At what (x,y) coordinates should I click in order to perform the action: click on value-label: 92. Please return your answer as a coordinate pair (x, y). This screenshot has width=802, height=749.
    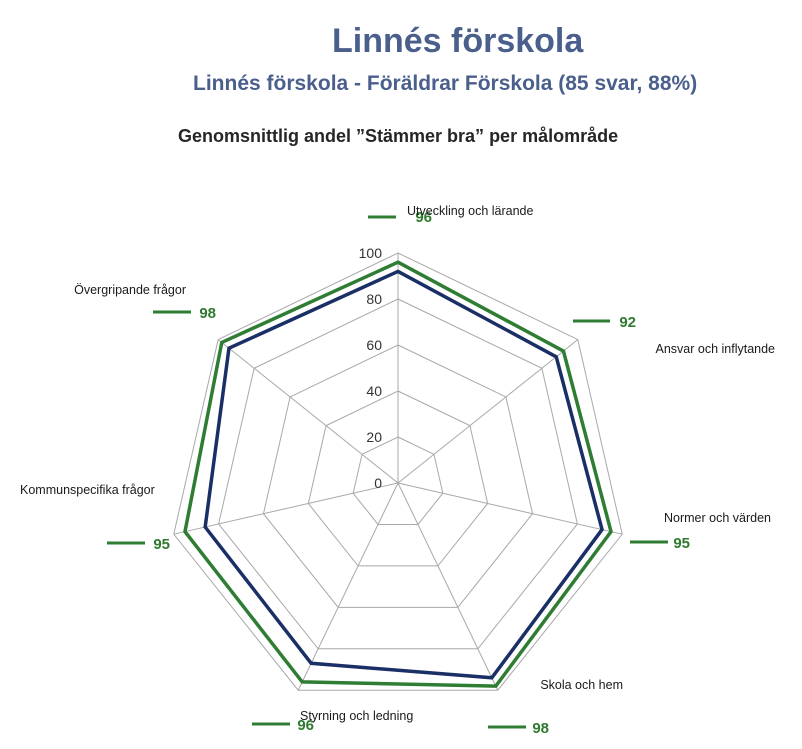
    Looking at the image, I should click on (627, 322).